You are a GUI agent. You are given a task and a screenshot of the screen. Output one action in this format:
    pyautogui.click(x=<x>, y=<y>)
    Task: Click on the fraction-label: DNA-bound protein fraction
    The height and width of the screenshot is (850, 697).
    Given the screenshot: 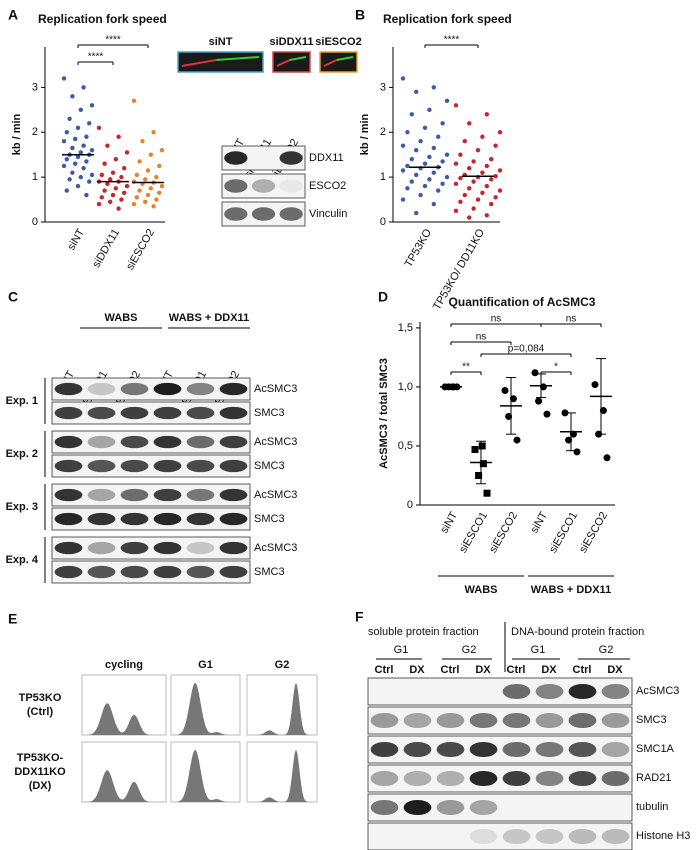 What is the action you would take?
    pyautogui.click(x=577, y=632)
    